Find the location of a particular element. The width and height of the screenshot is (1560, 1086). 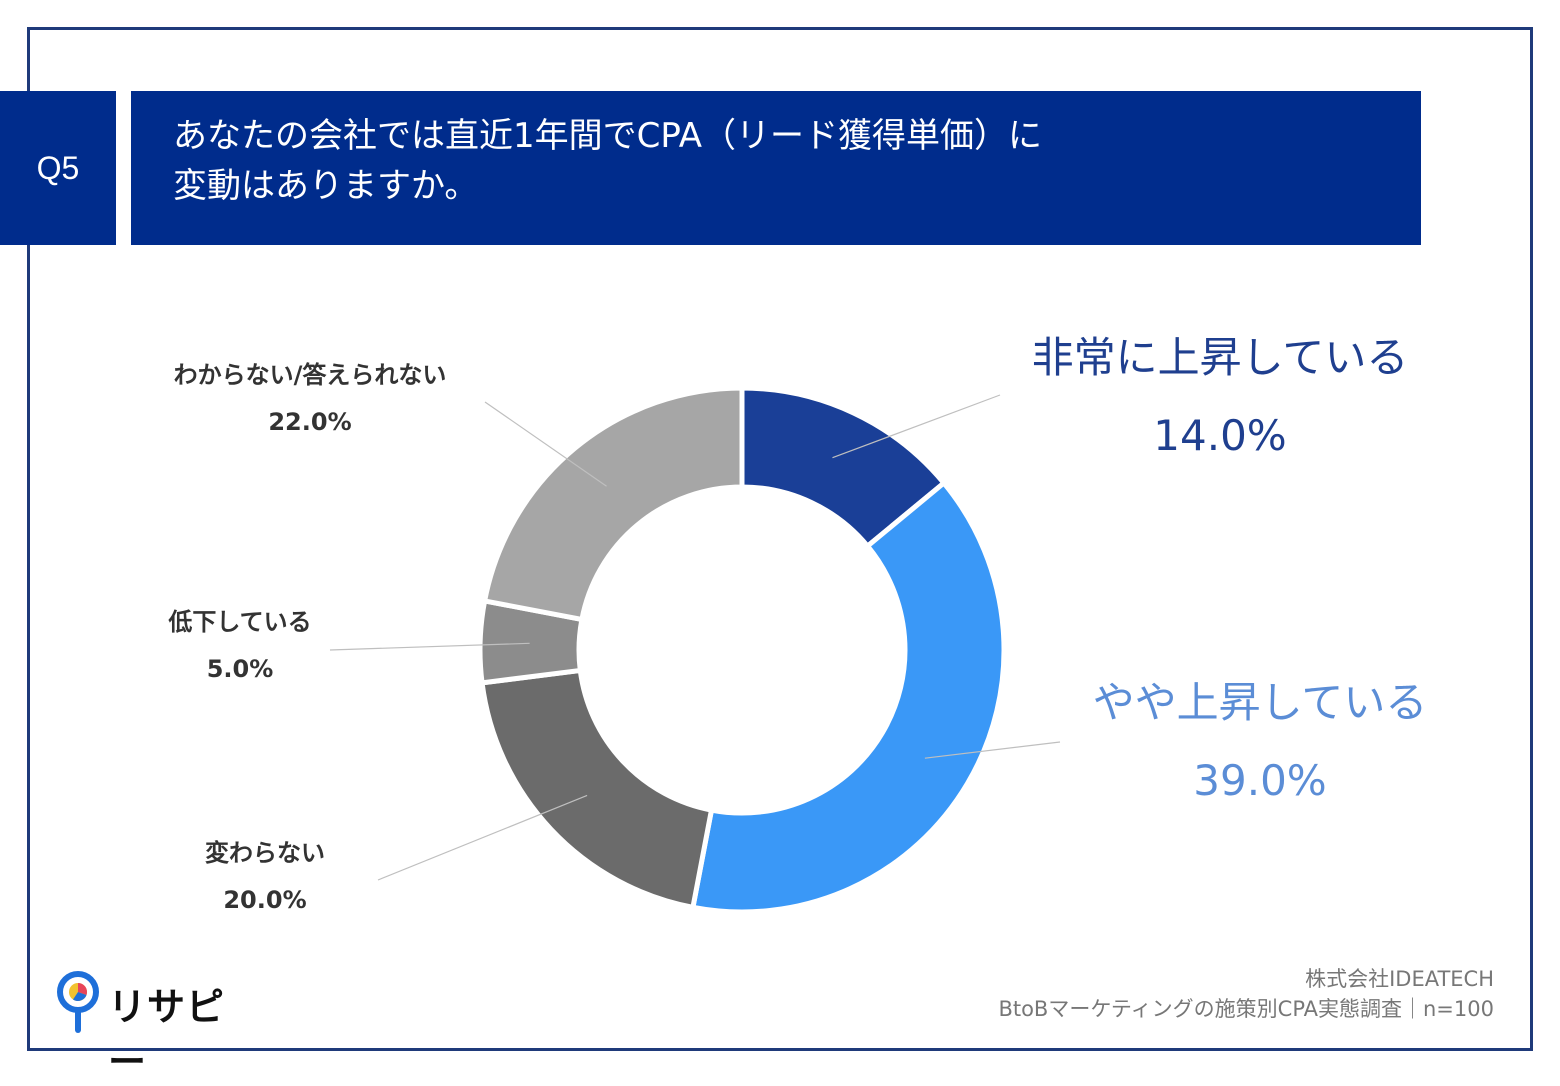

question-title-line1: あなたの会社では直近1年間でCPA（リード獲得単価）に is located at coordinates (607, 136).